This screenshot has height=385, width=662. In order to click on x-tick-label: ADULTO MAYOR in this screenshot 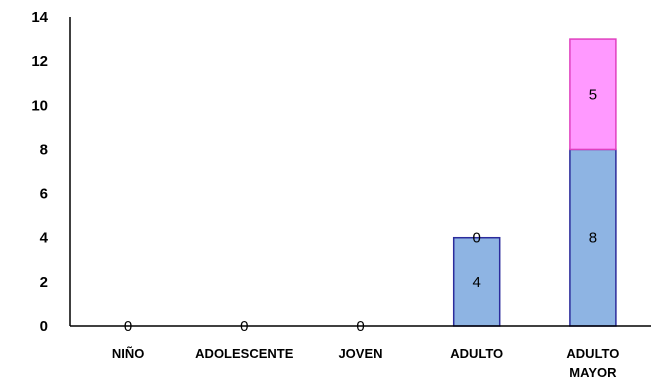, I will do `click(592, 363)`.